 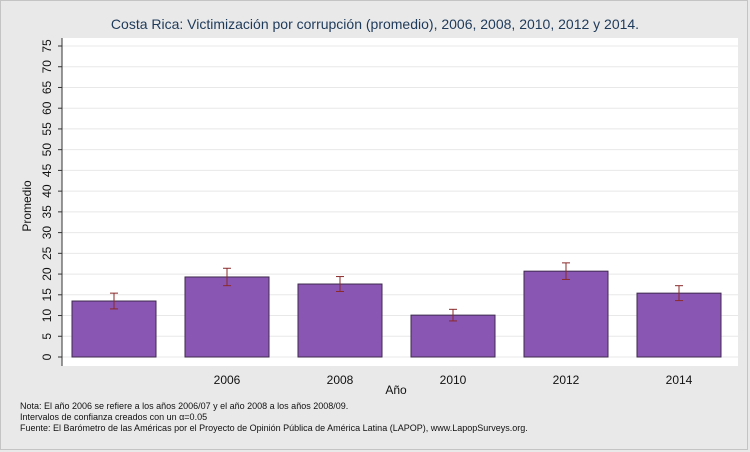 What do you see at coordinates (47, 274) in the screenshot?
I see `y-tick-label: 20` at bounding box center [47, 274].